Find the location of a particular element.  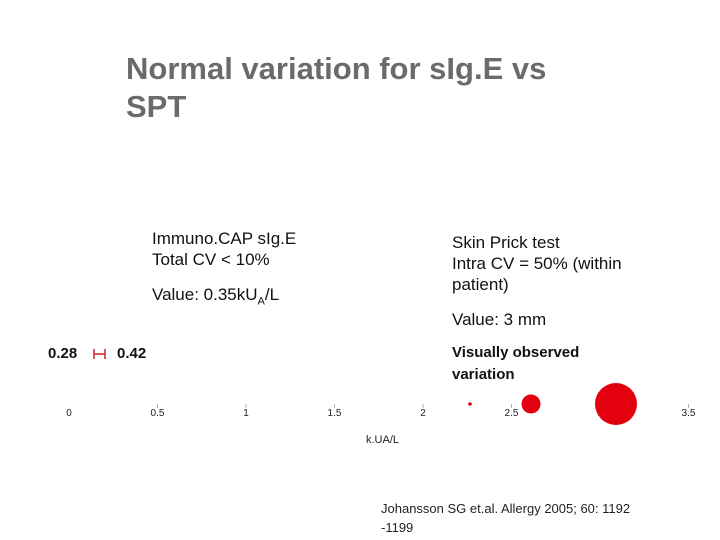

spt-cv-line2: patient) is located at coordinates (480, 284).